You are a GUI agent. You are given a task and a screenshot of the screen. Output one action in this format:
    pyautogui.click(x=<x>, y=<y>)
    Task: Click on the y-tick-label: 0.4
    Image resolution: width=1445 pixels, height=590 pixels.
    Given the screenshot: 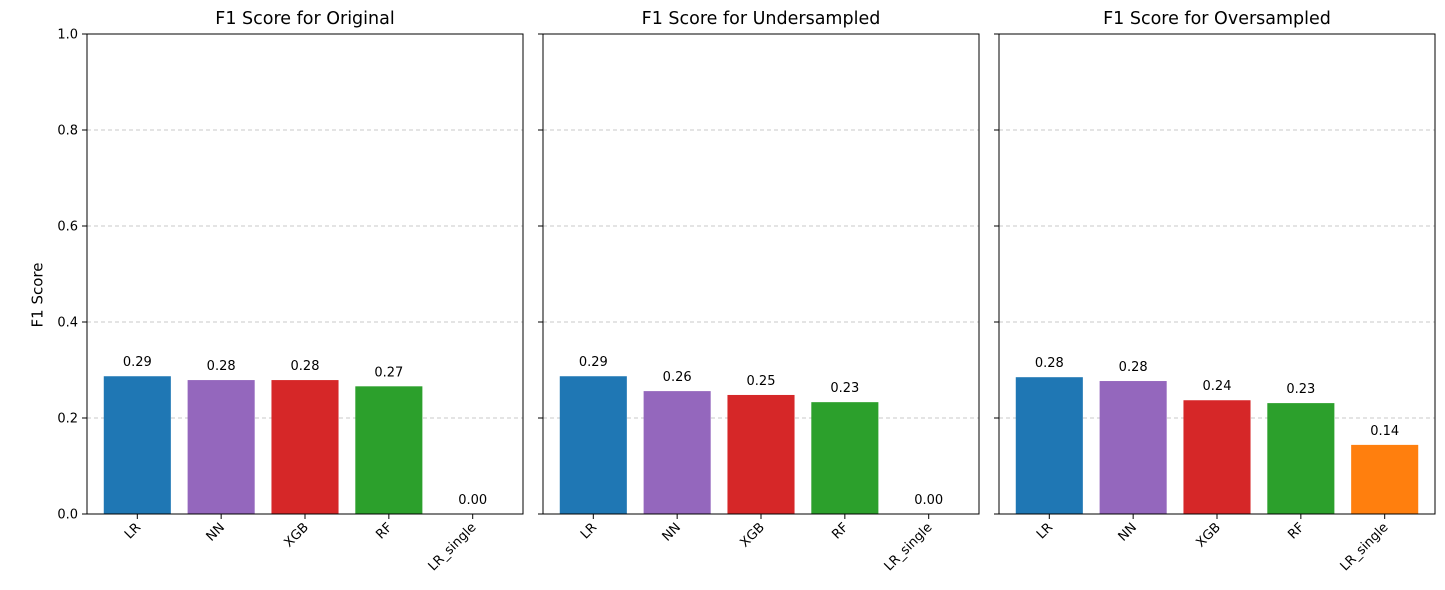 What is the action you would take?
    pyautogui.click(x=67, y=323)
    